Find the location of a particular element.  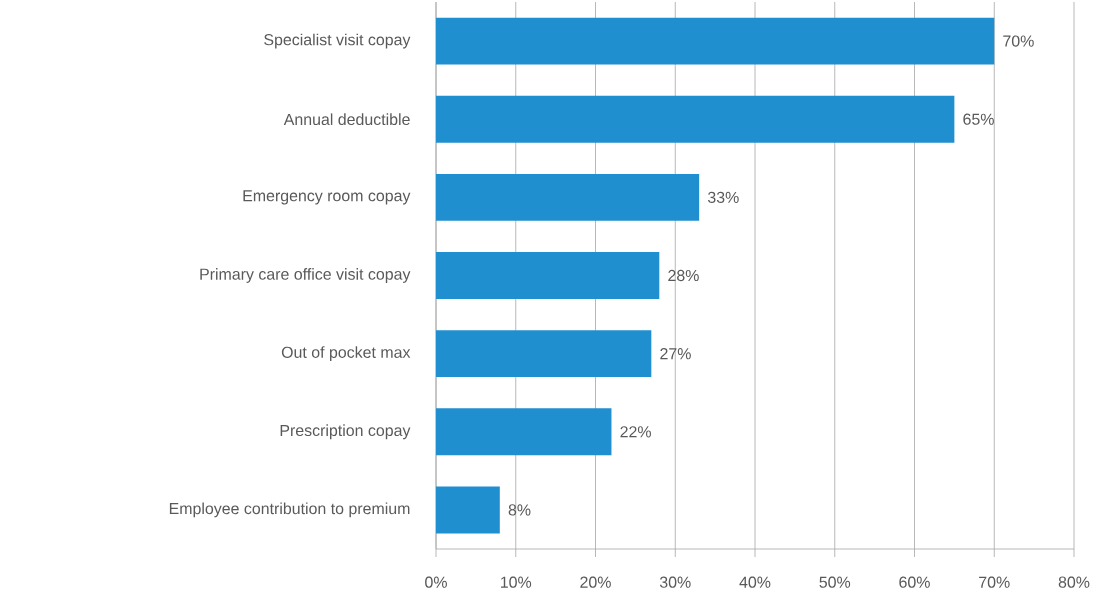

data-label: 65% is located at coordinates (978, 119).